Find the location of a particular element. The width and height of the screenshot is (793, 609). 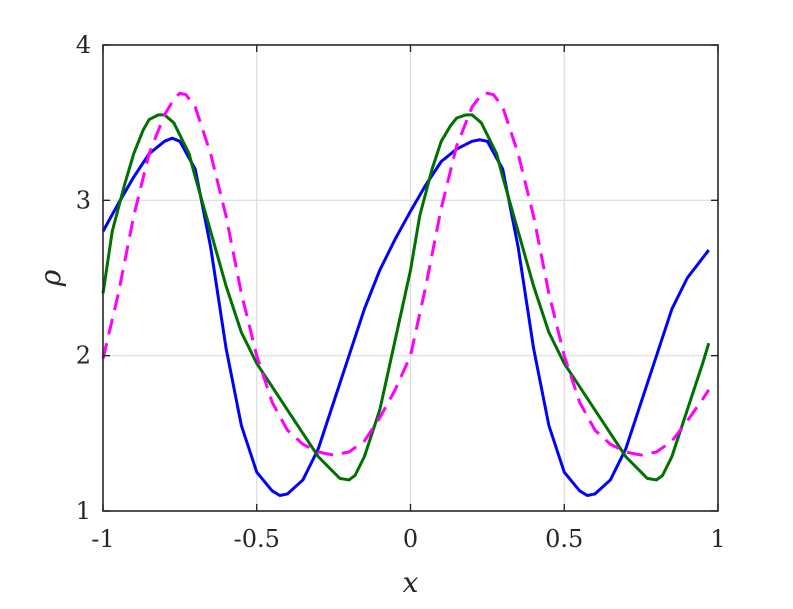

x-axis-label: x is located at coordinates (411, 582).